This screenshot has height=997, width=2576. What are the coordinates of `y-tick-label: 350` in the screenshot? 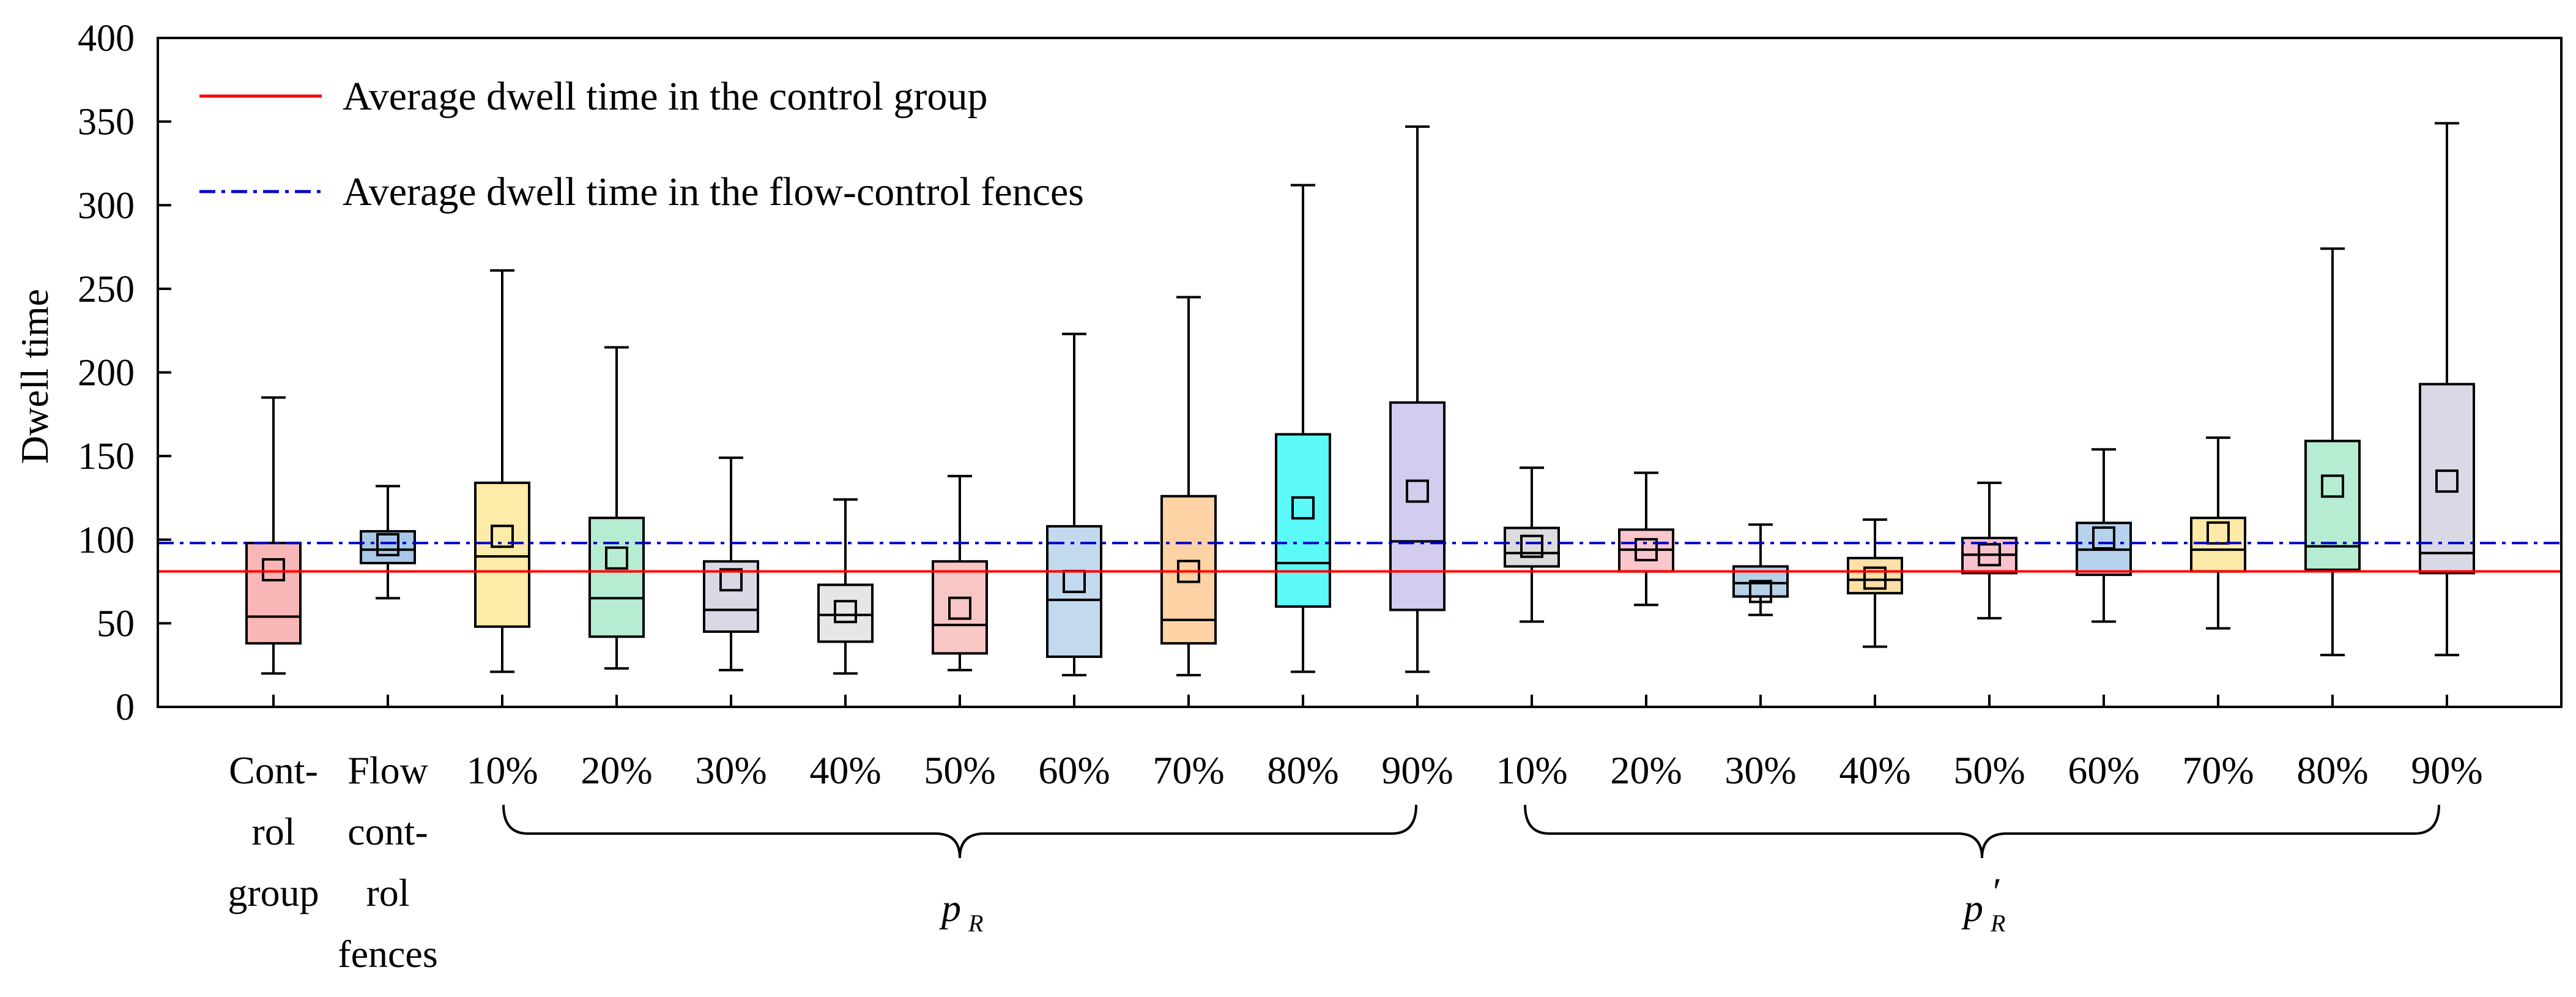 It's located at (106, 122).